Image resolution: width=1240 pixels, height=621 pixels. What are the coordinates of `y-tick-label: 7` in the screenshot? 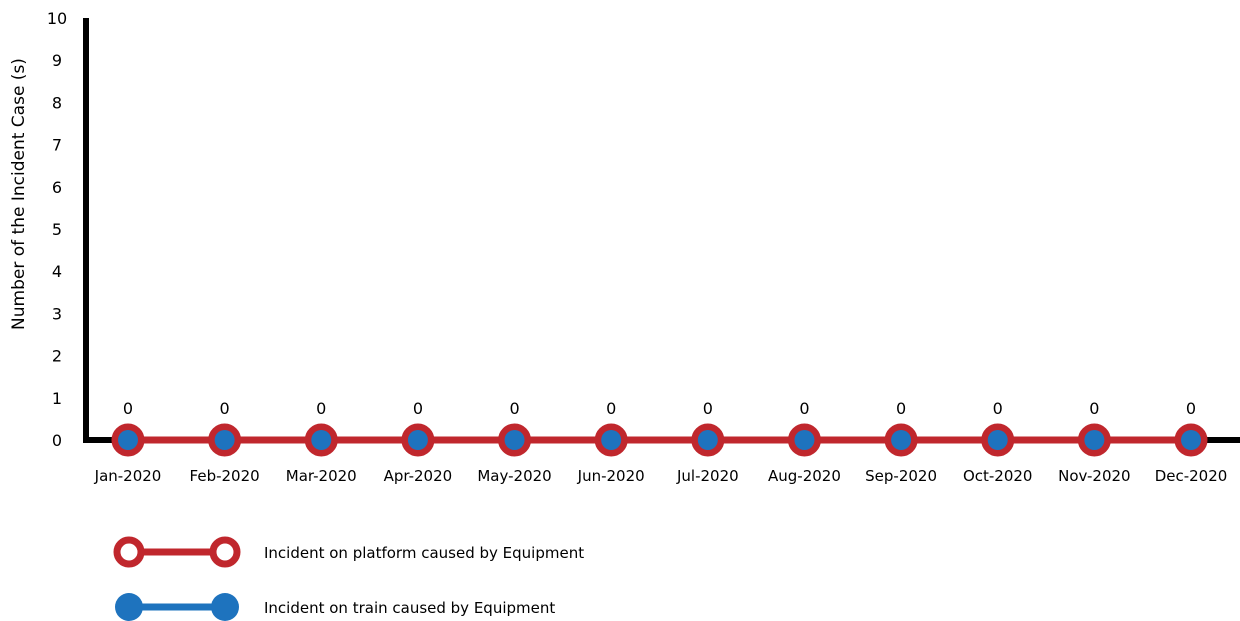 It's located at (57, 145).